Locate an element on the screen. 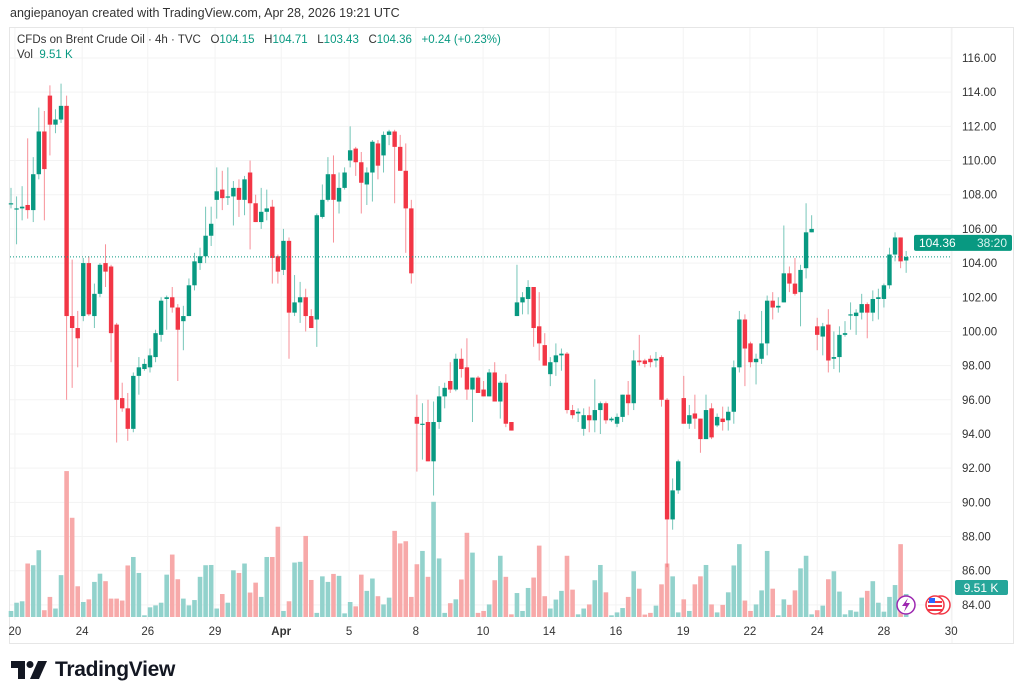 The image size is (1024, 699). time-tick-label: 14 is located at coordinates (549, 632).